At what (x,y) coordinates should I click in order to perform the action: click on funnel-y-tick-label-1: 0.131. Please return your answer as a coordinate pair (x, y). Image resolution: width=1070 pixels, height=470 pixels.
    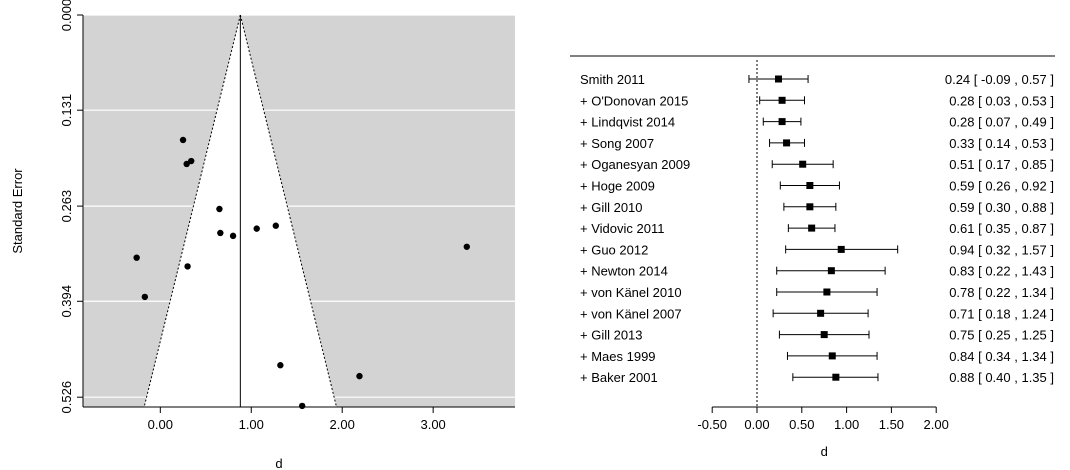
    Looking at the image, I should click on (66, 110).